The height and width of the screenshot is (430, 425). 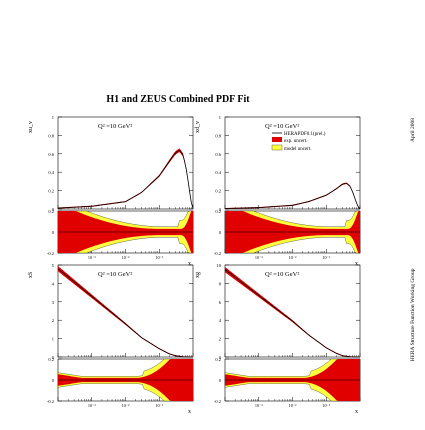 I want to click on figure-title: H1 and ZEUS Combined PDF Fit, so click(x=178, y=99).